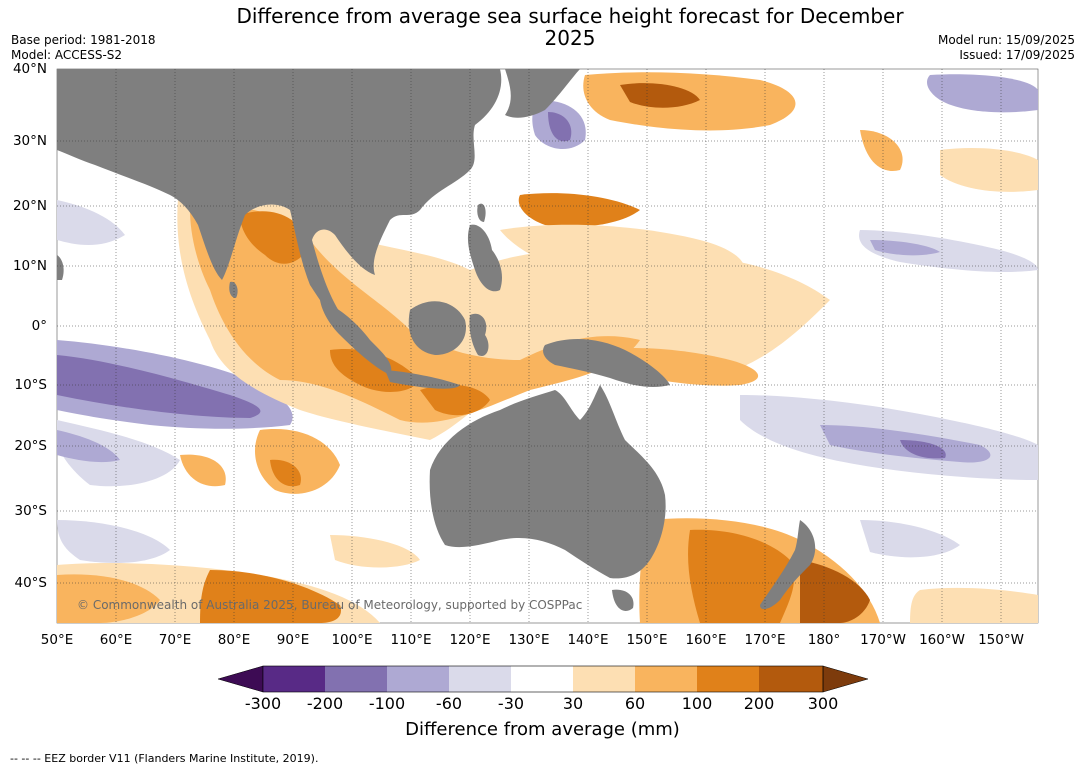 Image resolution: width=1085 pixels, height=770 pixels. Describe the element at coordinates (511, 703) in the screenshot. I see `colorbar-tick-label: -30` at that location.